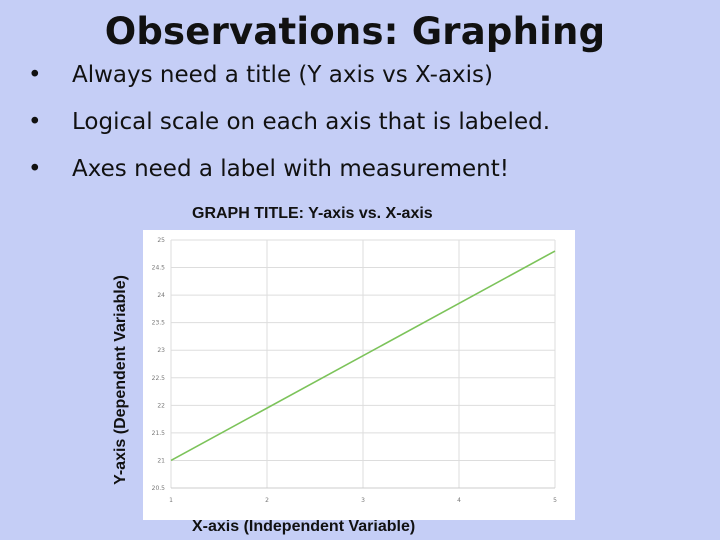 The image size is (720, 540). Describe the element at coordinates (267, 500) in the screenshot. I see `x-tick-label: 2` at that location.